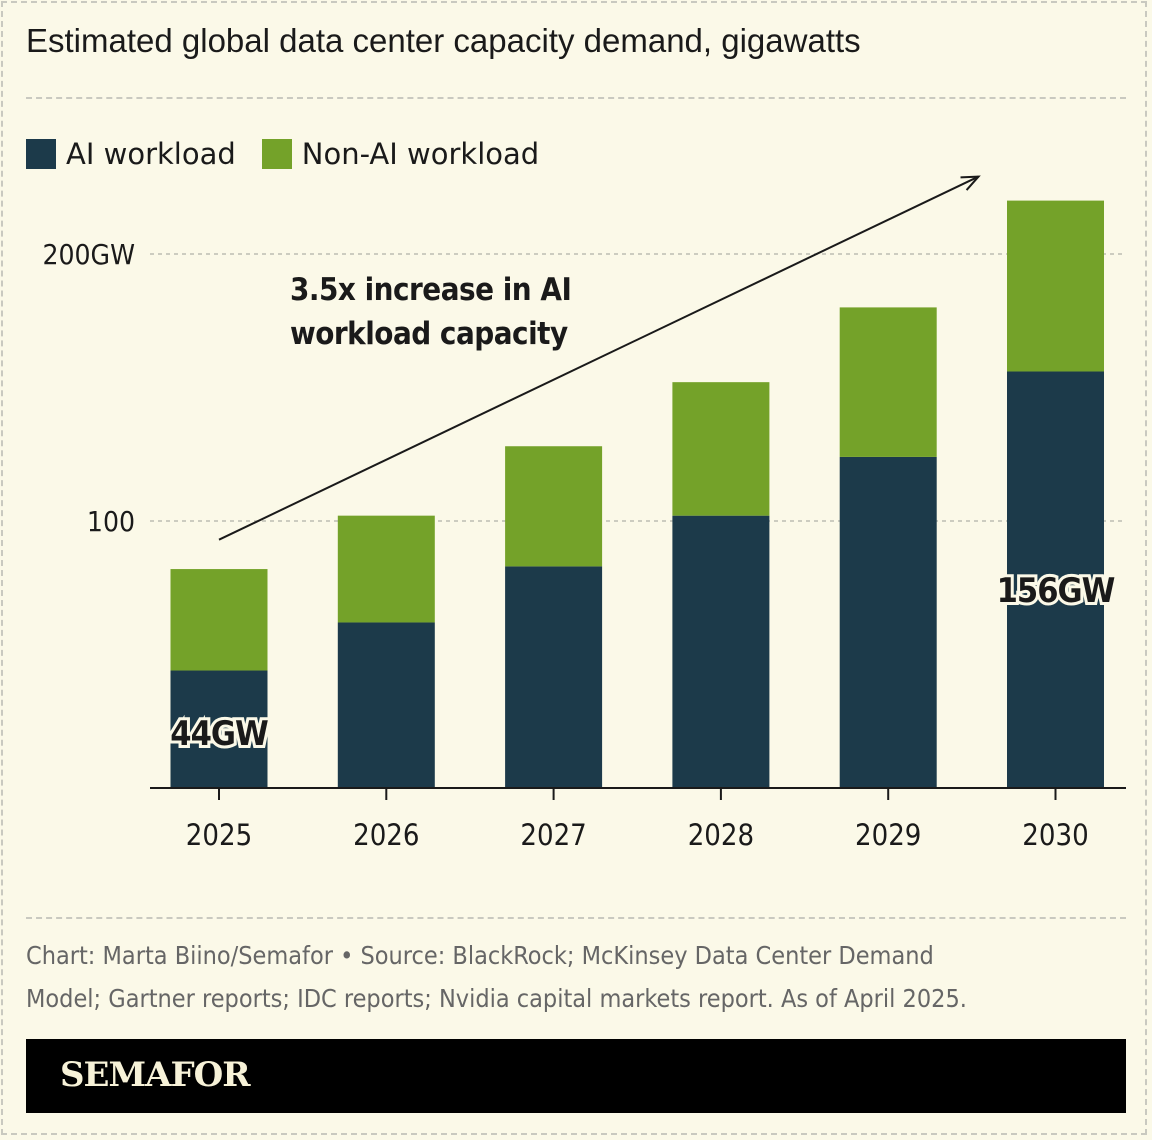  What do you see at coordinates (576, 1076) in the screenshot?
I see `brand-banner: SEMAFOR` at bounding box center [576, 1076].